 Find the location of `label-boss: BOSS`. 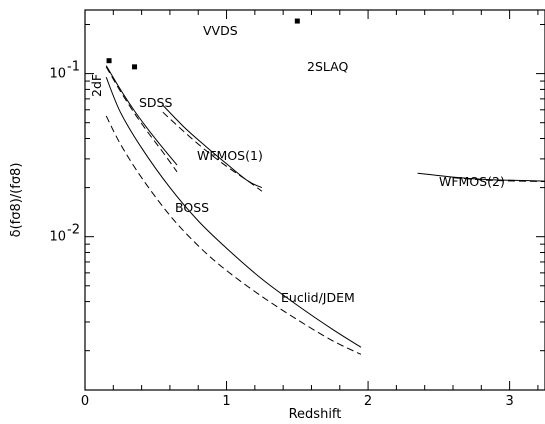

label-boss: BOSS is located at coordinates (192, 207).